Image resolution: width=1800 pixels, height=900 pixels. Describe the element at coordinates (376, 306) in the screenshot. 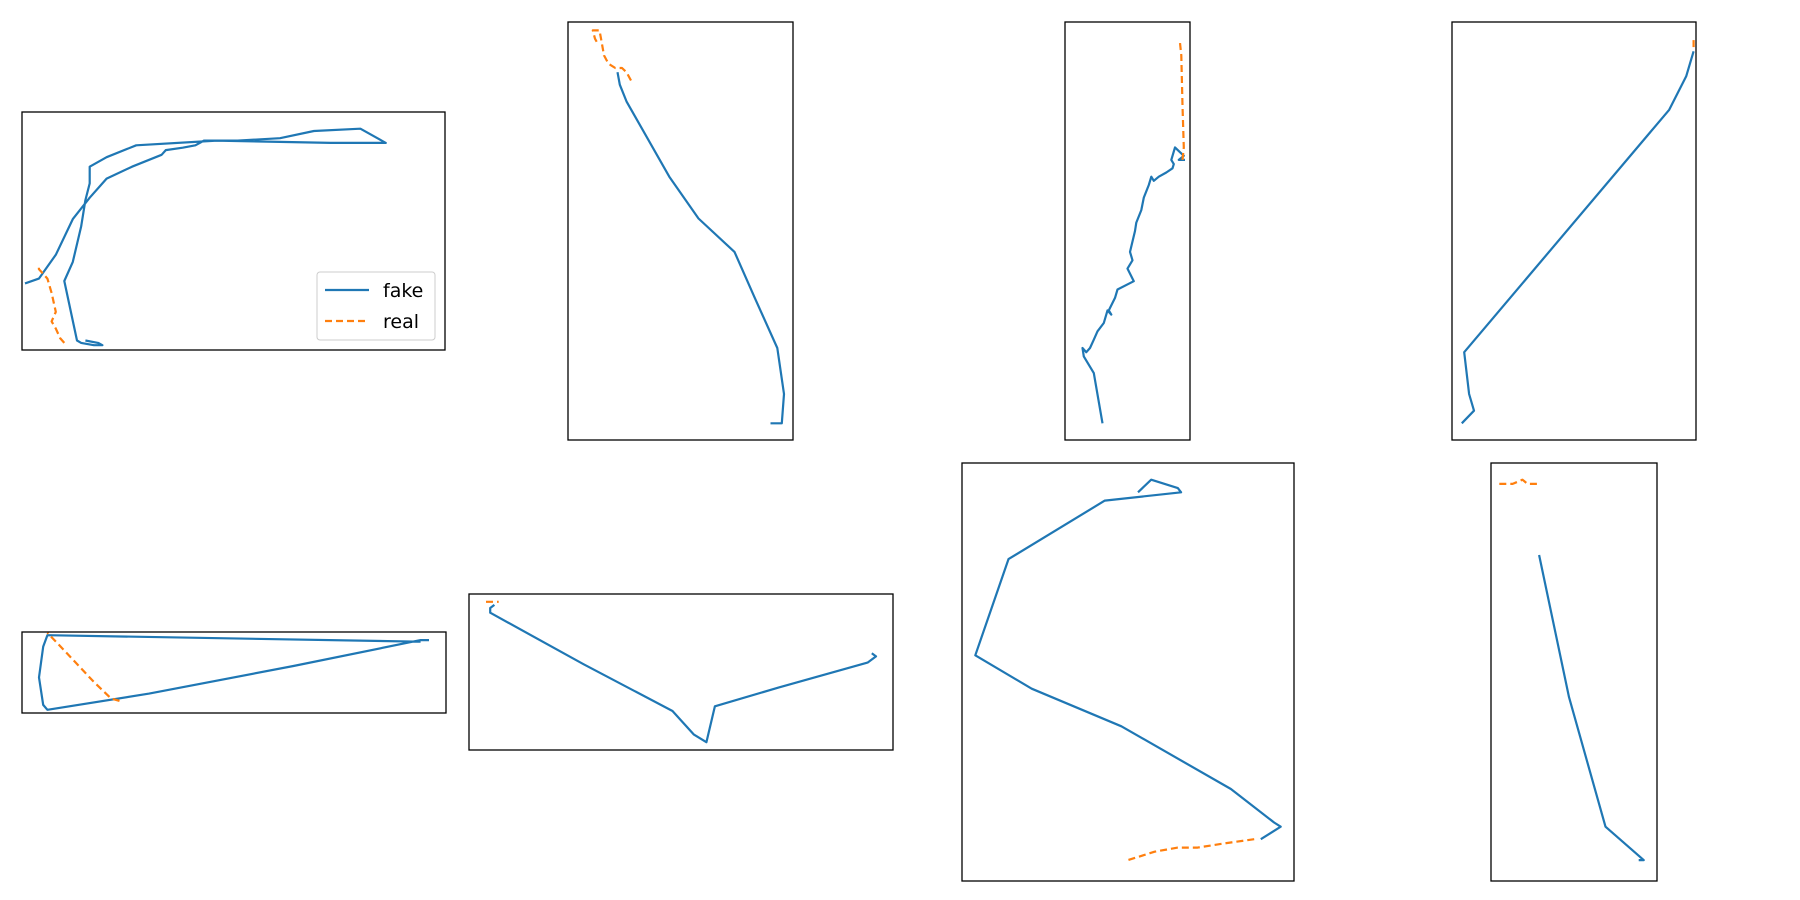

I see `legend: fake real` at that location.